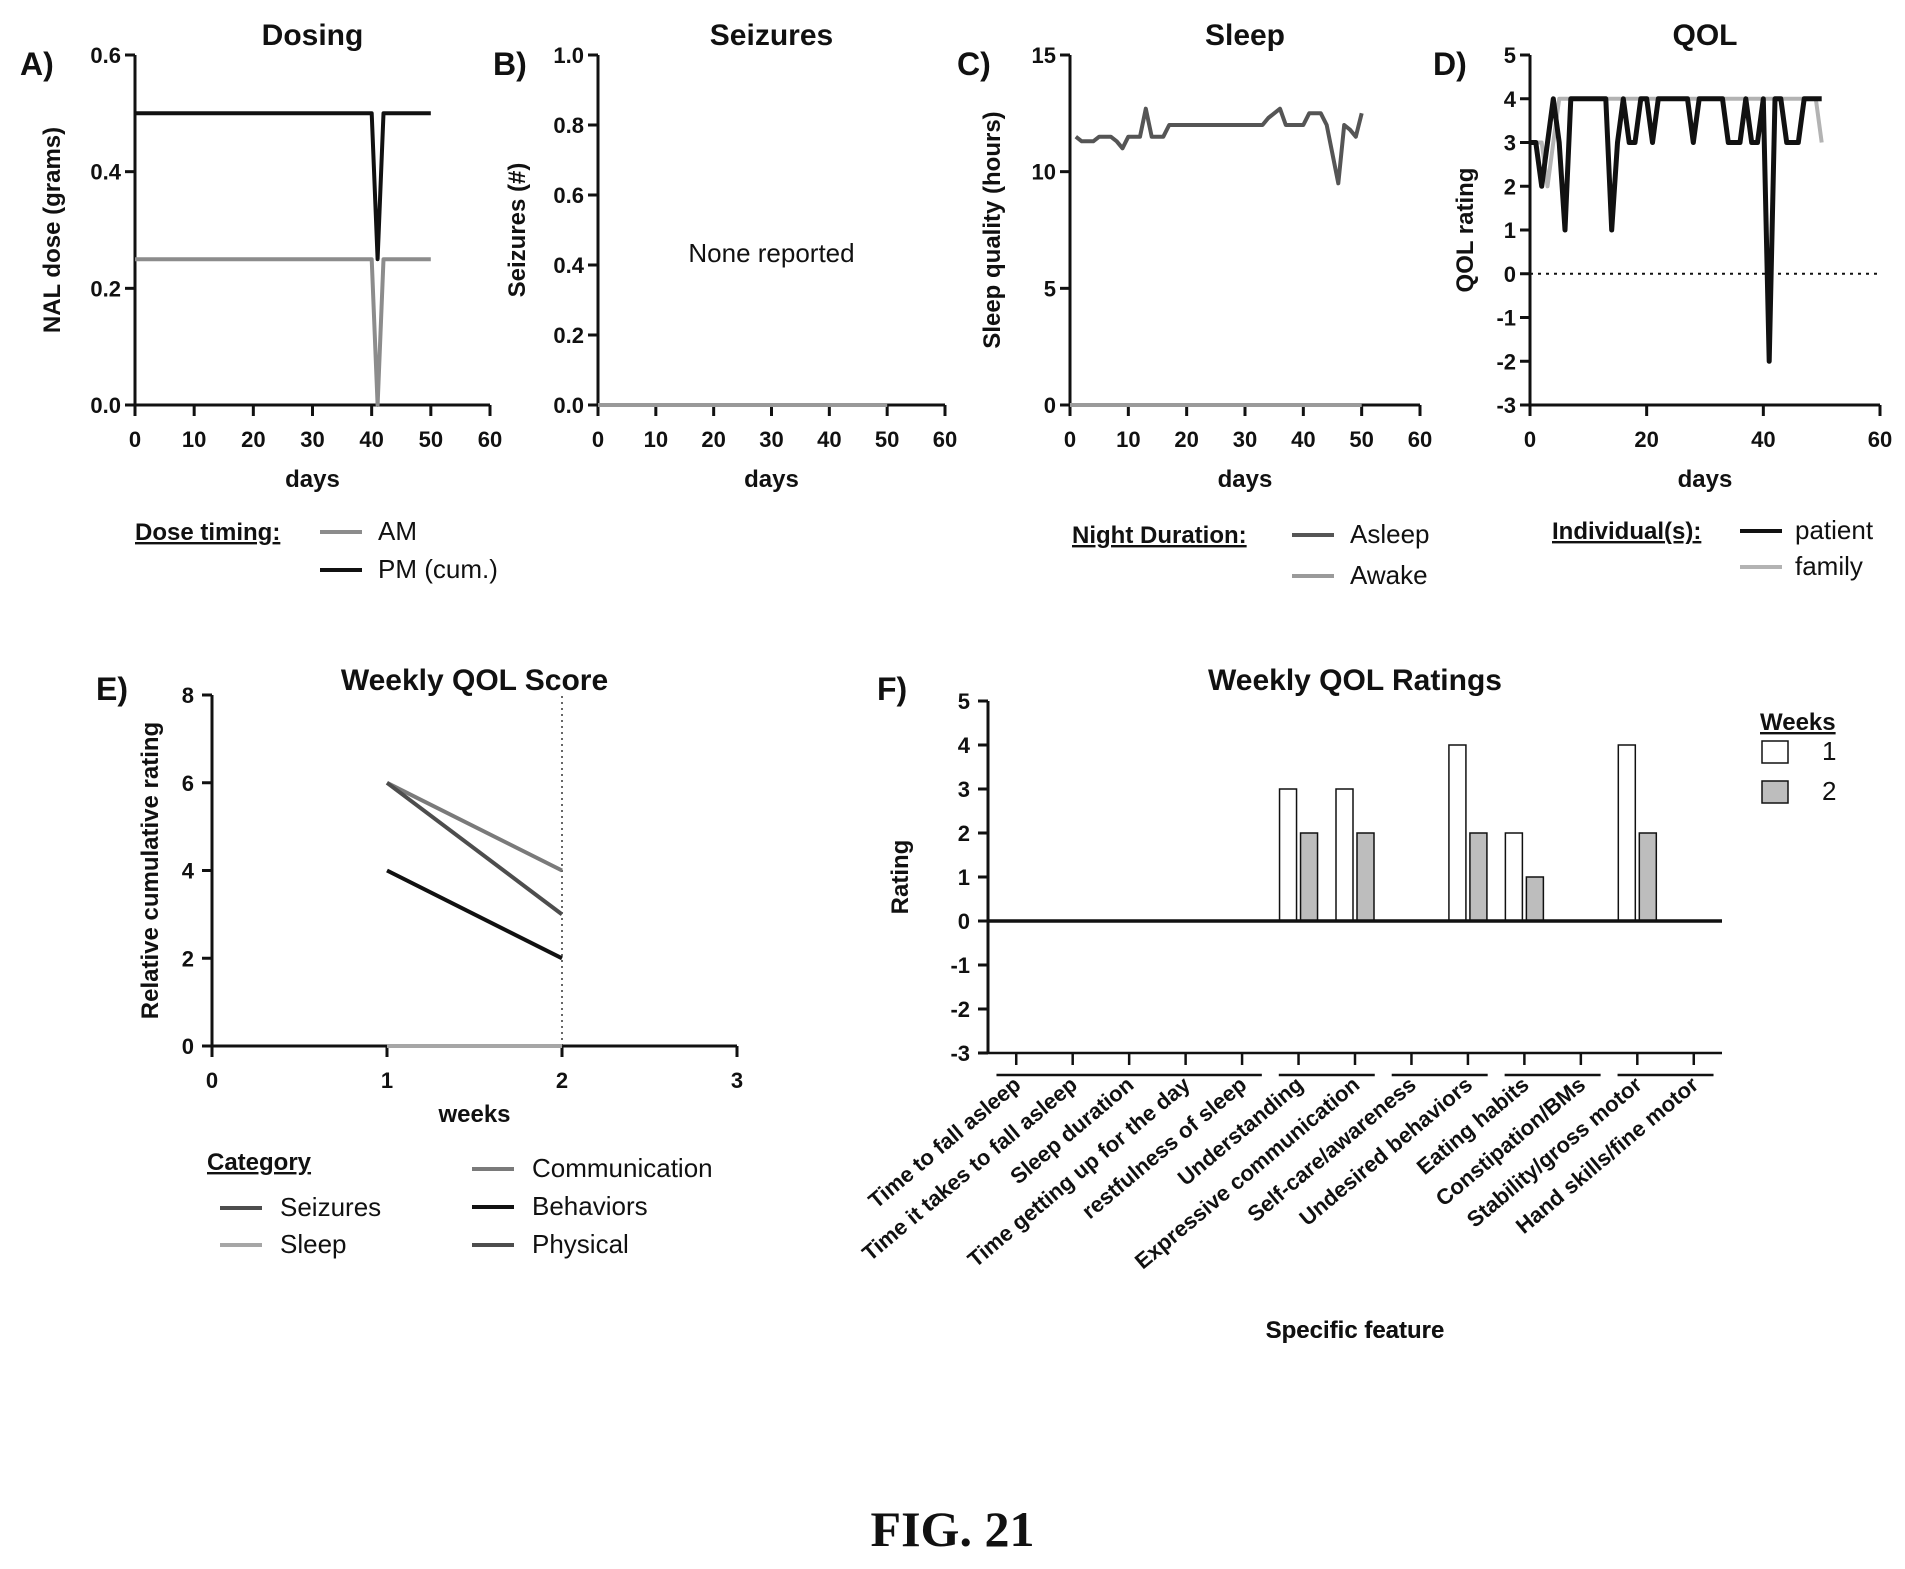 This screenshot has height=1569, width=1905. Describe the element at coordinates (964, 877) in the screenshot. I see `y-tick-label: 1` at that location.